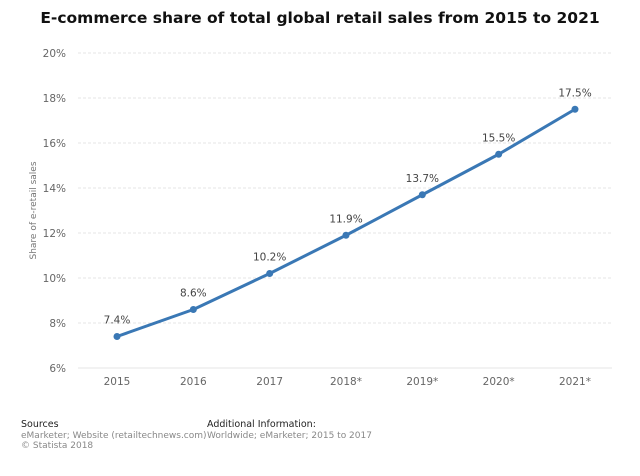 This screenshot has height=476, width=640. What do you see at coordinates (54, 54) in the screenshot?
I see `y-tick-label: 20%` at bounding box center [54, 54].